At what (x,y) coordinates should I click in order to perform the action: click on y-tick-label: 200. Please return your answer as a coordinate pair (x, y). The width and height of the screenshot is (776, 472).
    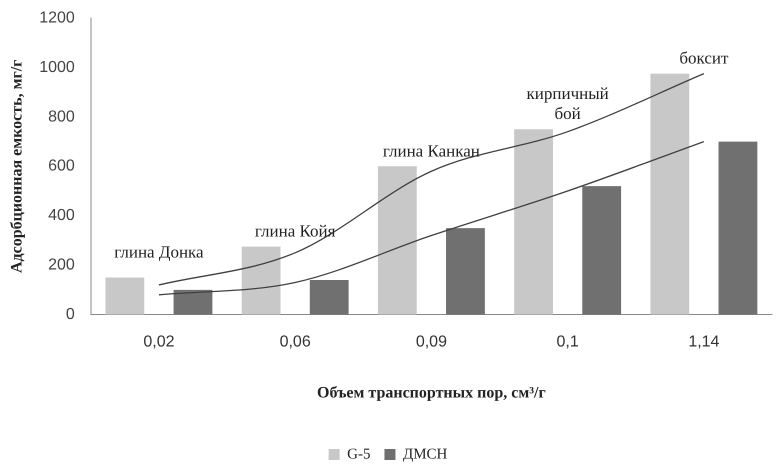
    Looking at the image, I should click on (61, 265).